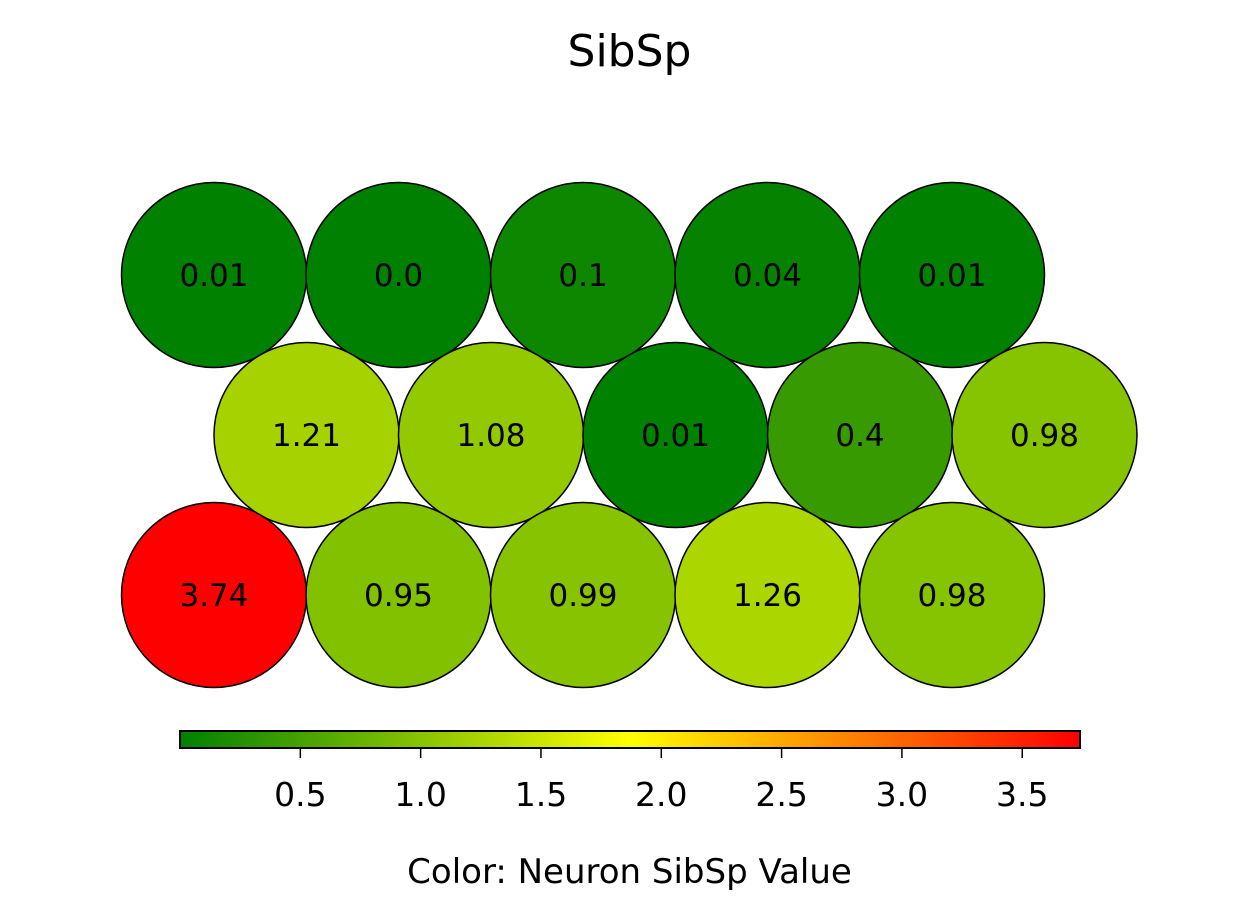 This screenshot has height=922, width=1259. I want to click on colorbar-tick-label: 1.0, so click(420, 794).